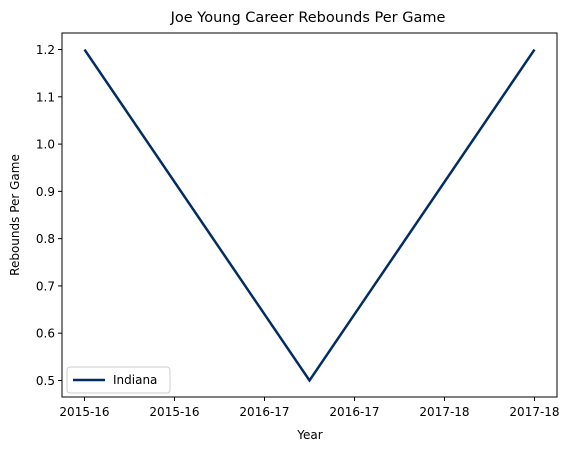  Describe the element at coordinates (15, 215) in the screenshot. I see `y-axis-label: Rebounds Per Game` at that location.